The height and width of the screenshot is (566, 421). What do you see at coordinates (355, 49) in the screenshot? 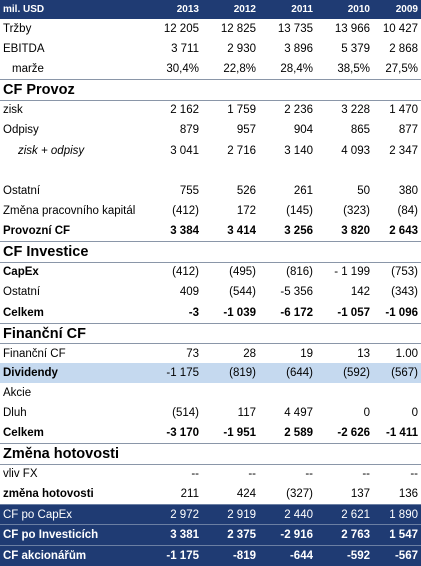
I see `cell: 5 379` at bounding box center [355, 49].